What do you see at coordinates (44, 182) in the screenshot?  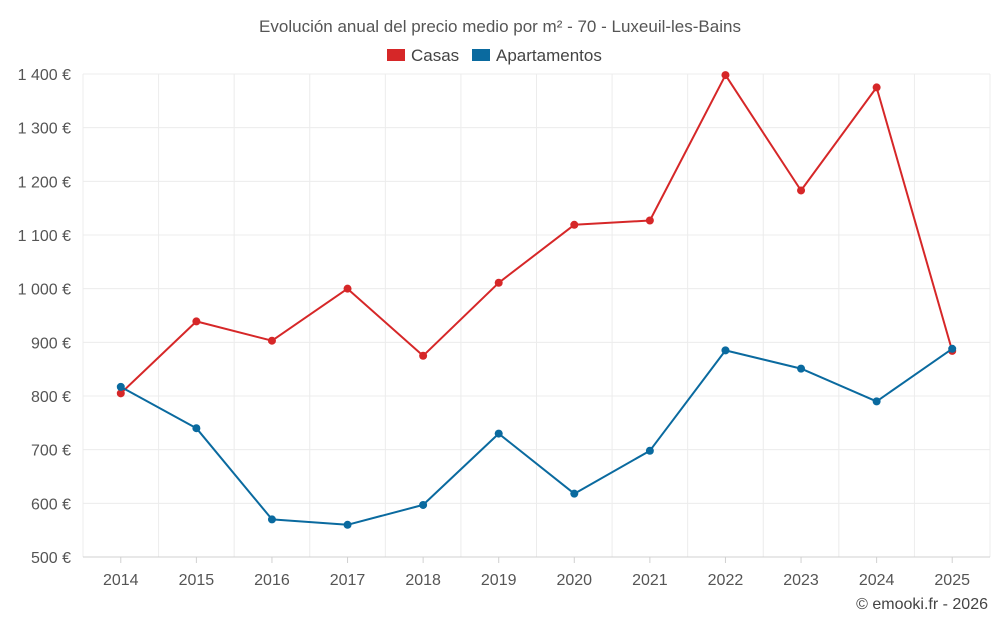 I see `y-tick-label: 1 200 €` at bounding box center [44, 182].